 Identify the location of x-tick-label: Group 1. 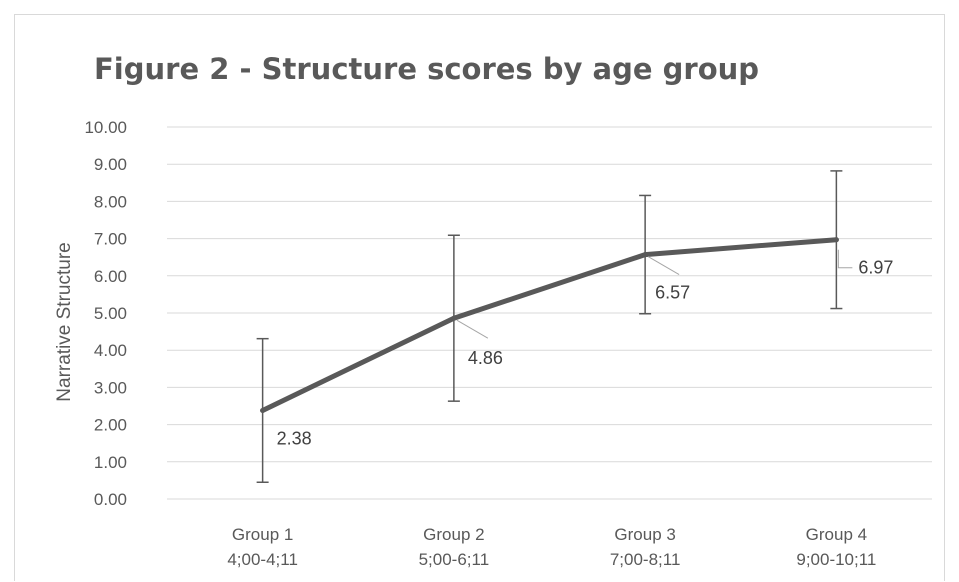
(262, 534).